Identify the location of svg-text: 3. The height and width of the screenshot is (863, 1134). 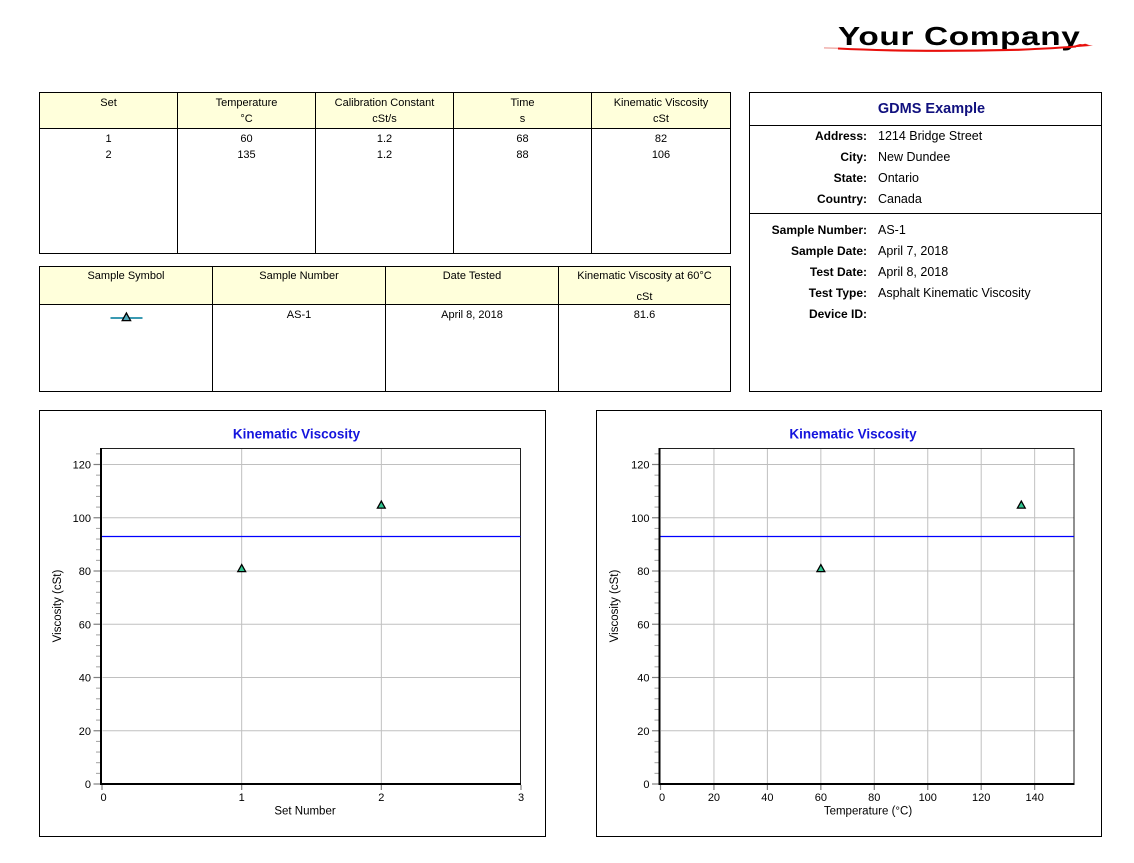
(521, 798).